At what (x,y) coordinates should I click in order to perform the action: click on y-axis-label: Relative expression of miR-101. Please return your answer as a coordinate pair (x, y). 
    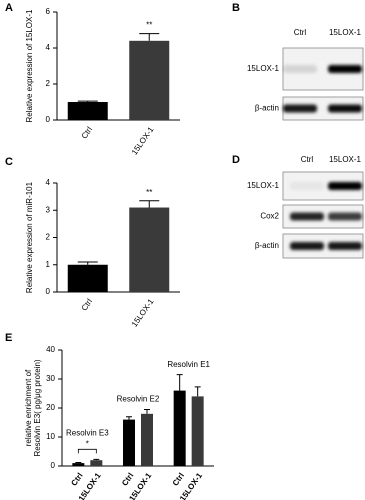
    Looking at the image, I should click on (29, 237).